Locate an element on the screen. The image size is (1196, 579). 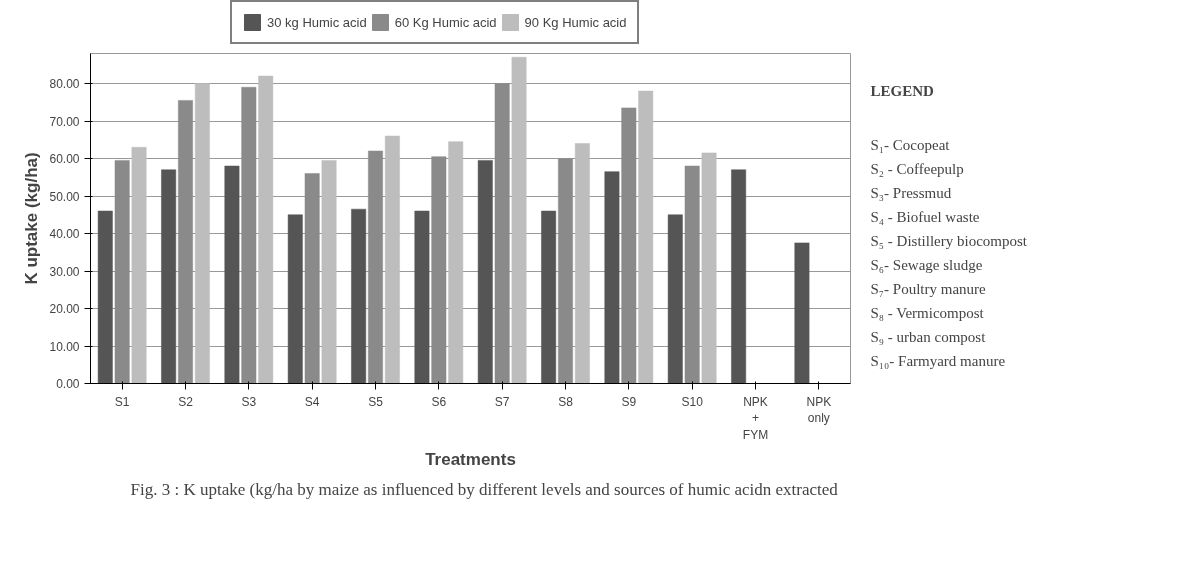
legend-label: 60 Kg Humic acid is located at coordinates (445, 22).